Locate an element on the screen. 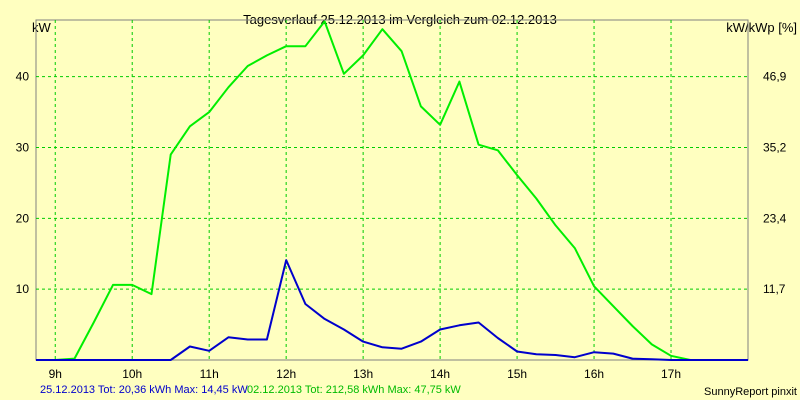 This screenshot has width=800, height=400. y-tick-right: 46,9 is located at coordinates (775, 77).